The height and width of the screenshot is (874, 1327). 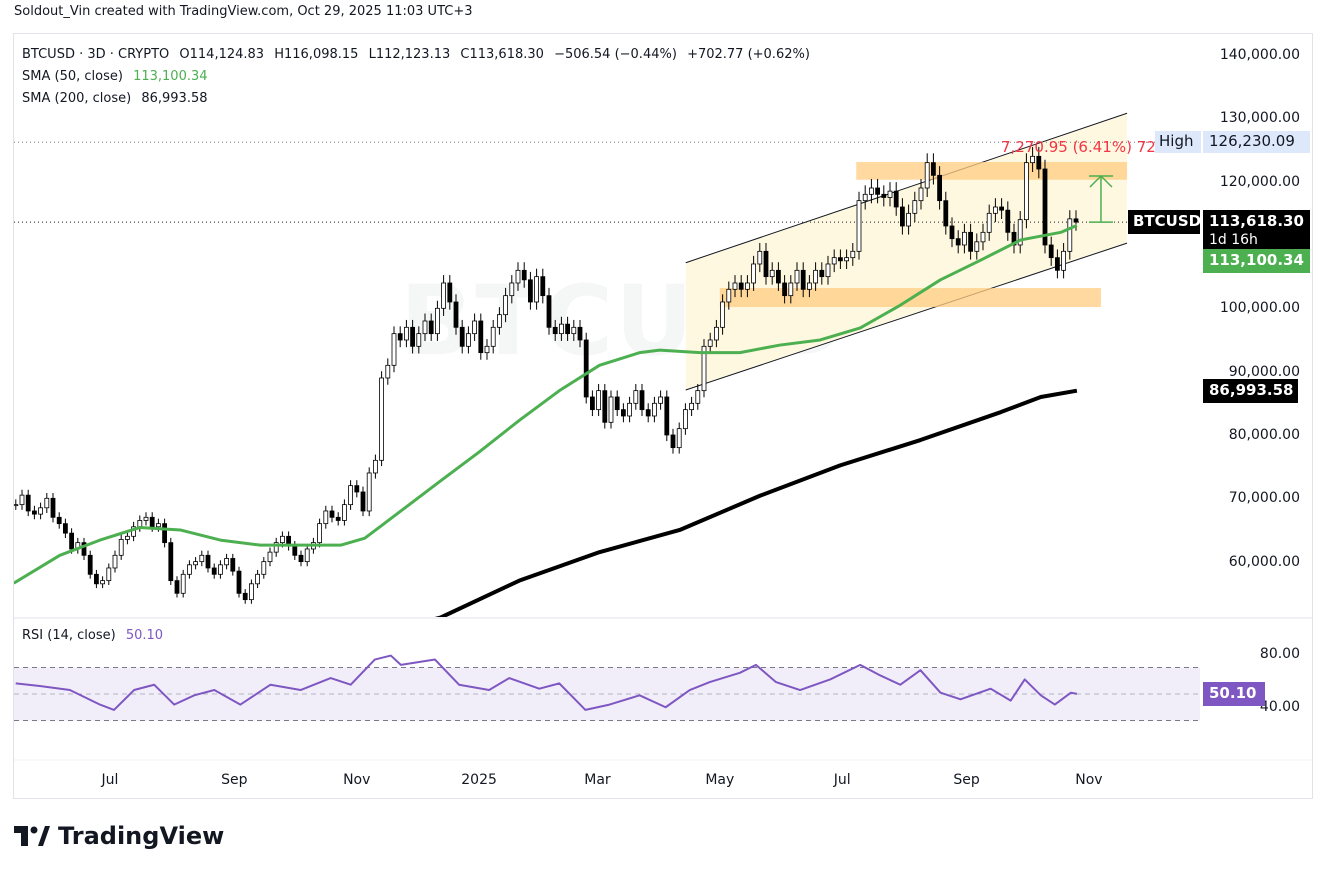 What do you see at coordinates (906, 188) in the screenshot?
I see `channel-upper-line` at bounding box center [906, 188].